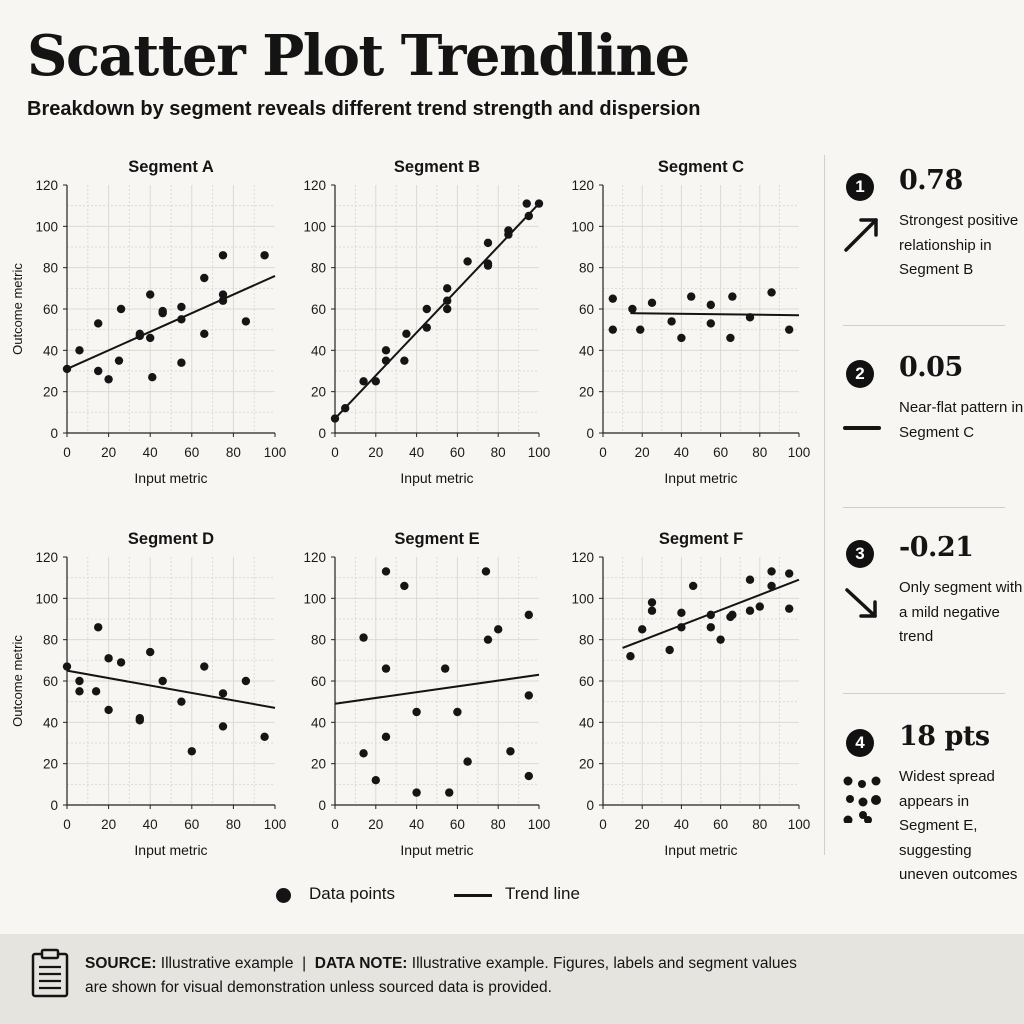 Image resolution: width=1024 pixels, height=1024 pixels. I want to click on x-tick-label: 80, so click(759, 824).